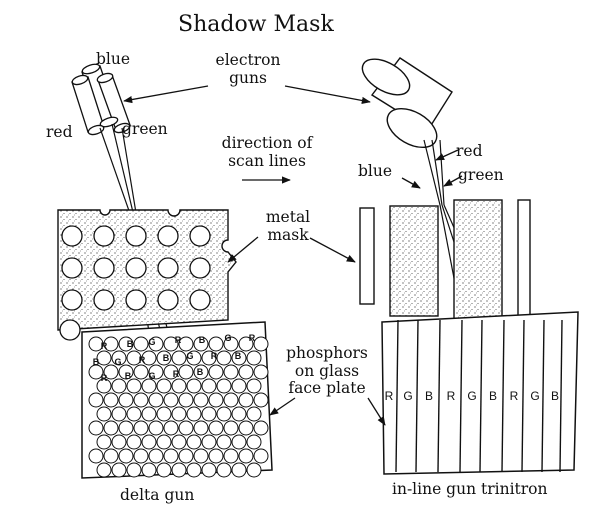  What do you see at coordinates (481, 175) in the screenshot?
I see `label-green-right: green` at bounding box center [481, 175].